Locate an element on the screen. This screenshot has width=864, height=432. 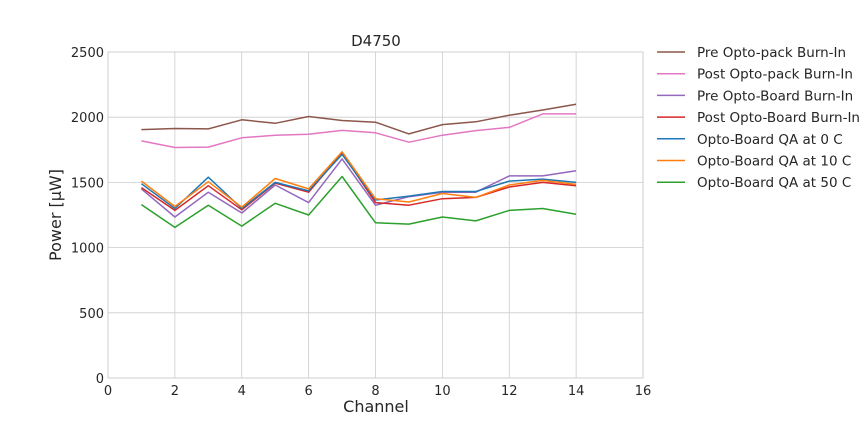
x-tick-label: 8 is located at coordinates (375, 391).